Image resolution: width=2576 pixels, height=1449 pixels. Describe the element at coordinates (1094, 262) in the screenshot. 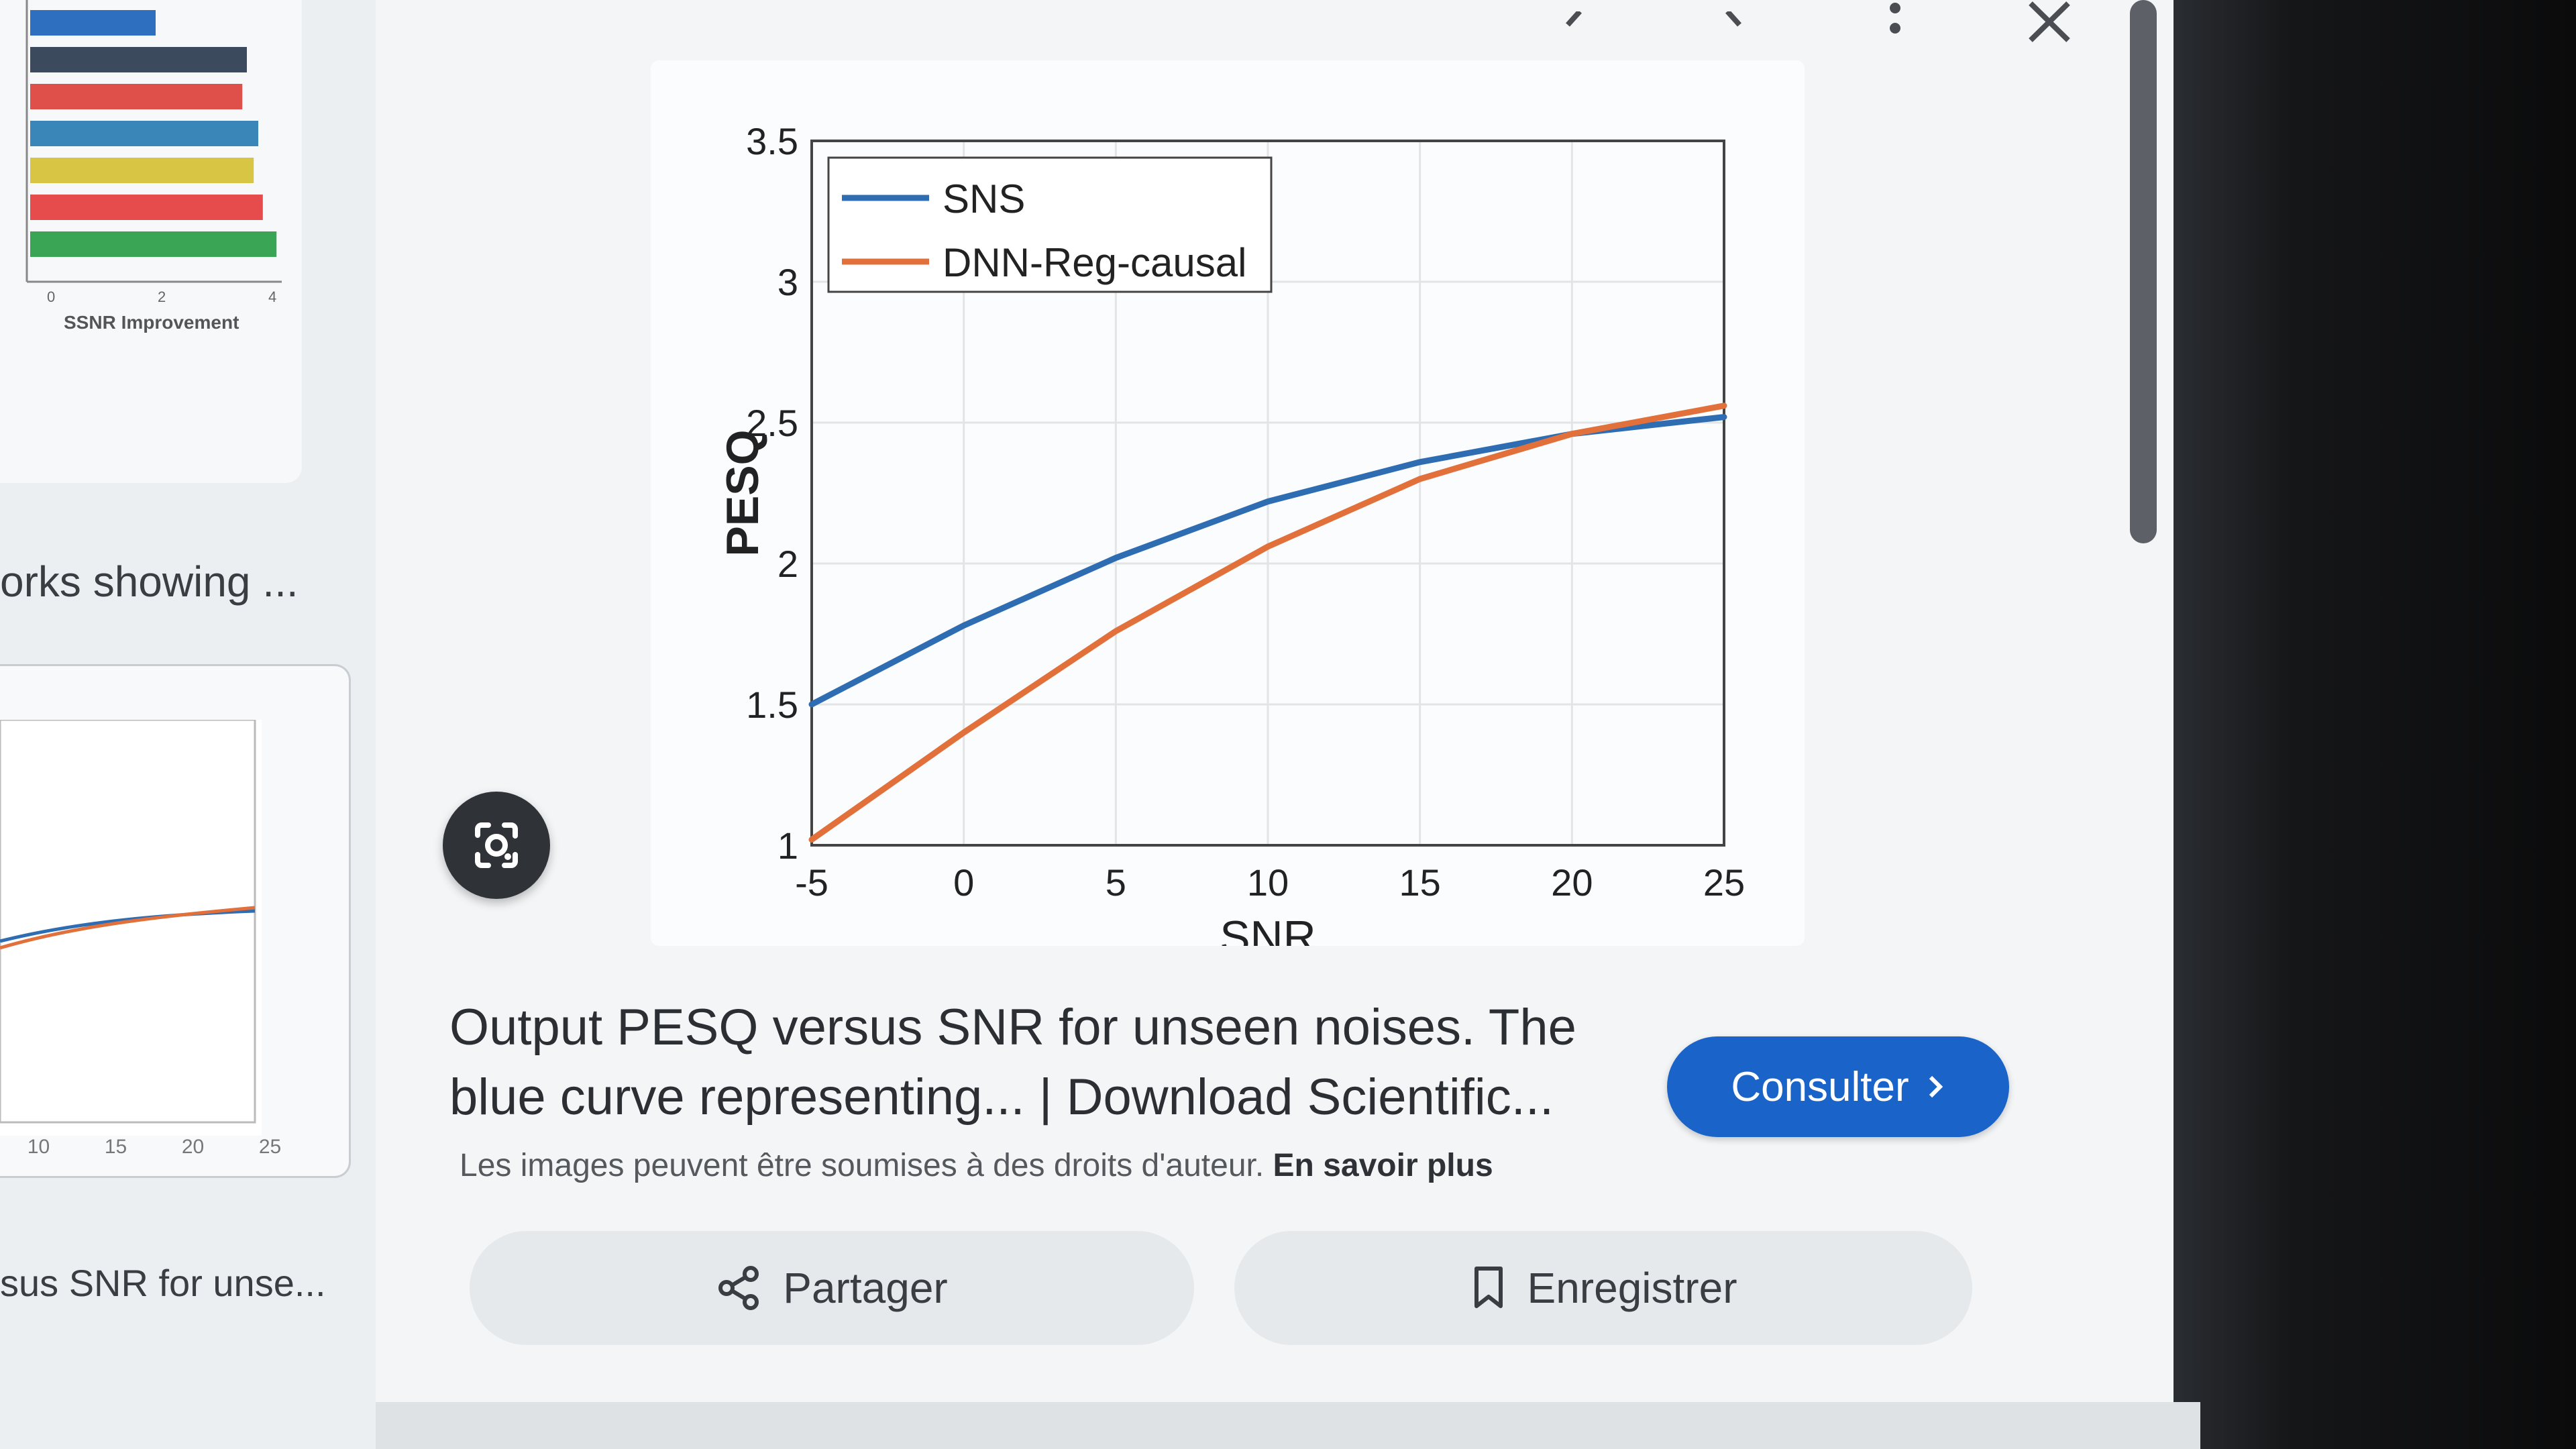

I see `legend-label: DNN-Reg-causal` at that location.